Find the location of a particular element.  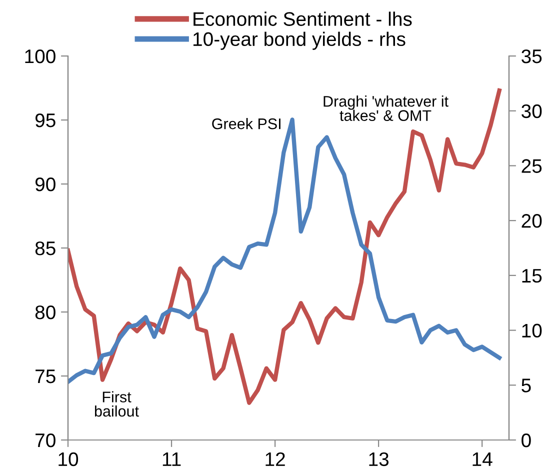

y2-tick-label: 5 is located at coordinates (526, 385).